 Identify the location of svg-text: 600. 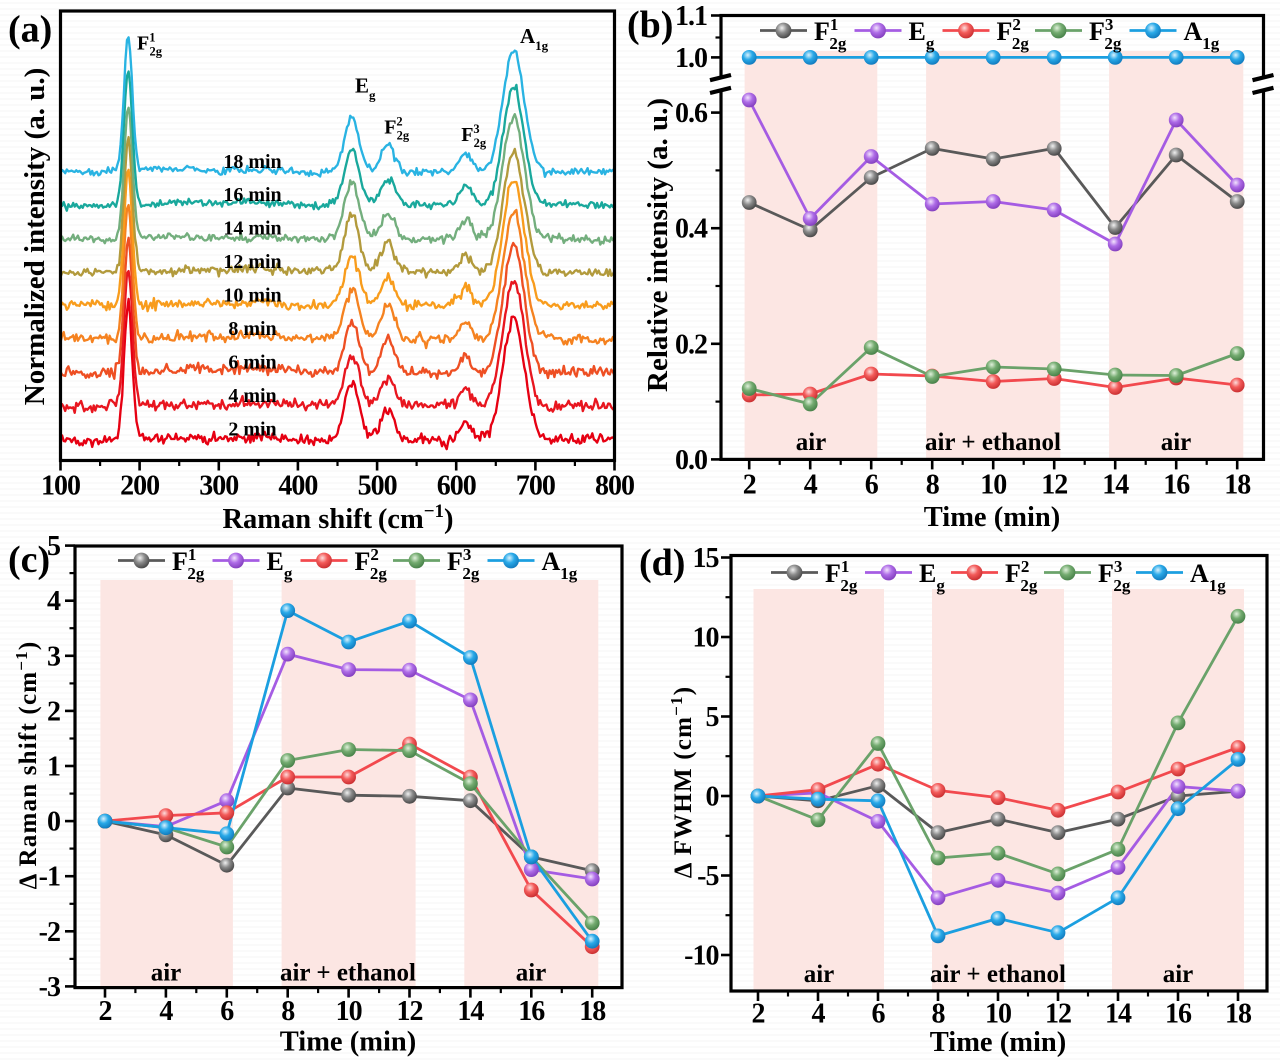
(456, 486).